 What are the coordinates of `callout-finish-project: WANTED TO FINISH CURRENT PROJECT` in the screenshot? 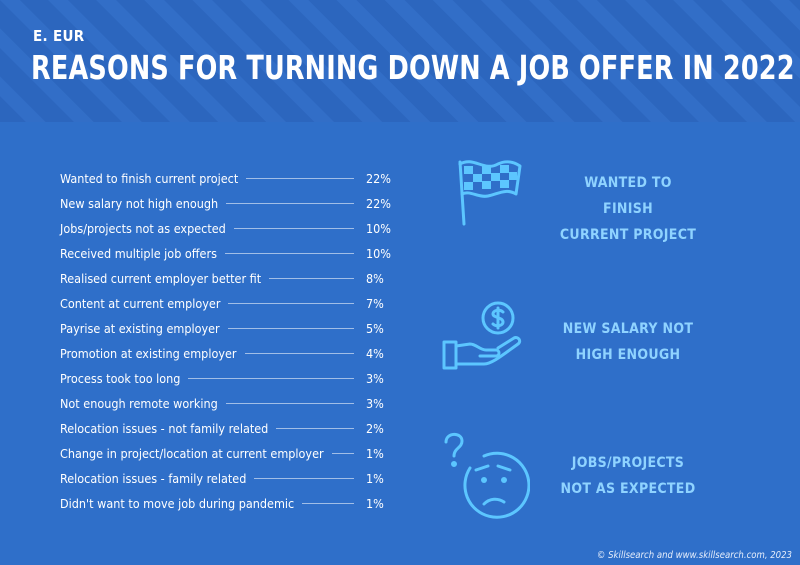 It's located at (568, 196).